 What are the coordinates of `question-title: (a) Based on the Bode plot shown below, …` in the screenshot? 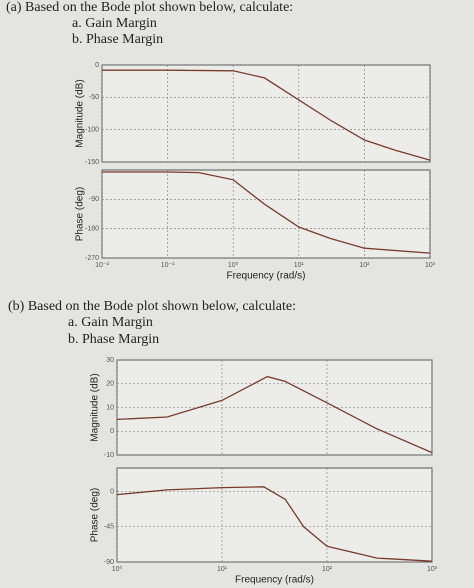 It's located at (149, 7).